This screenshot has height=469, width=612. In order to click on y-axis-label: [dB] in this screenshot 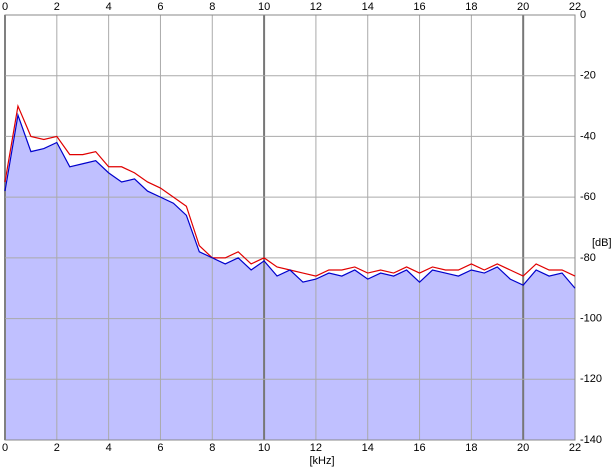, I will do `click(602, 243)`.